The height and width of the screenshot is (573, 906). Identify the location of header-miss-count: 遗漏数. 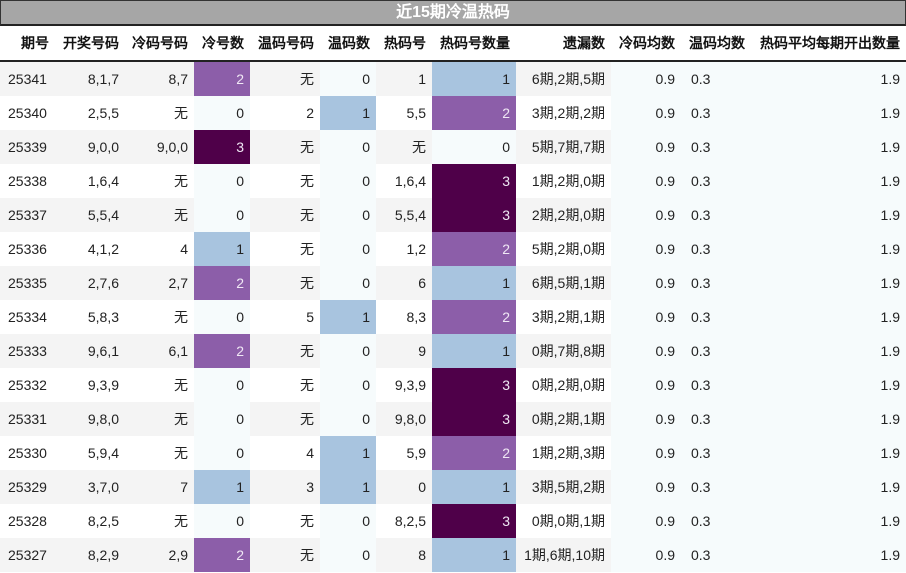
(563, 44).